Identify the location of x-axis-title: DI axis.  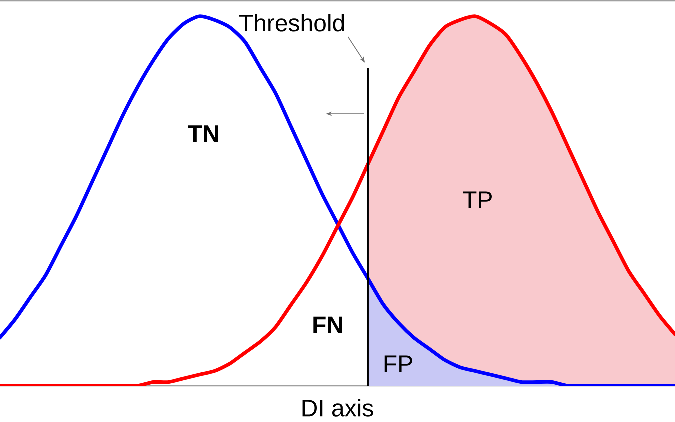
(338, 408).